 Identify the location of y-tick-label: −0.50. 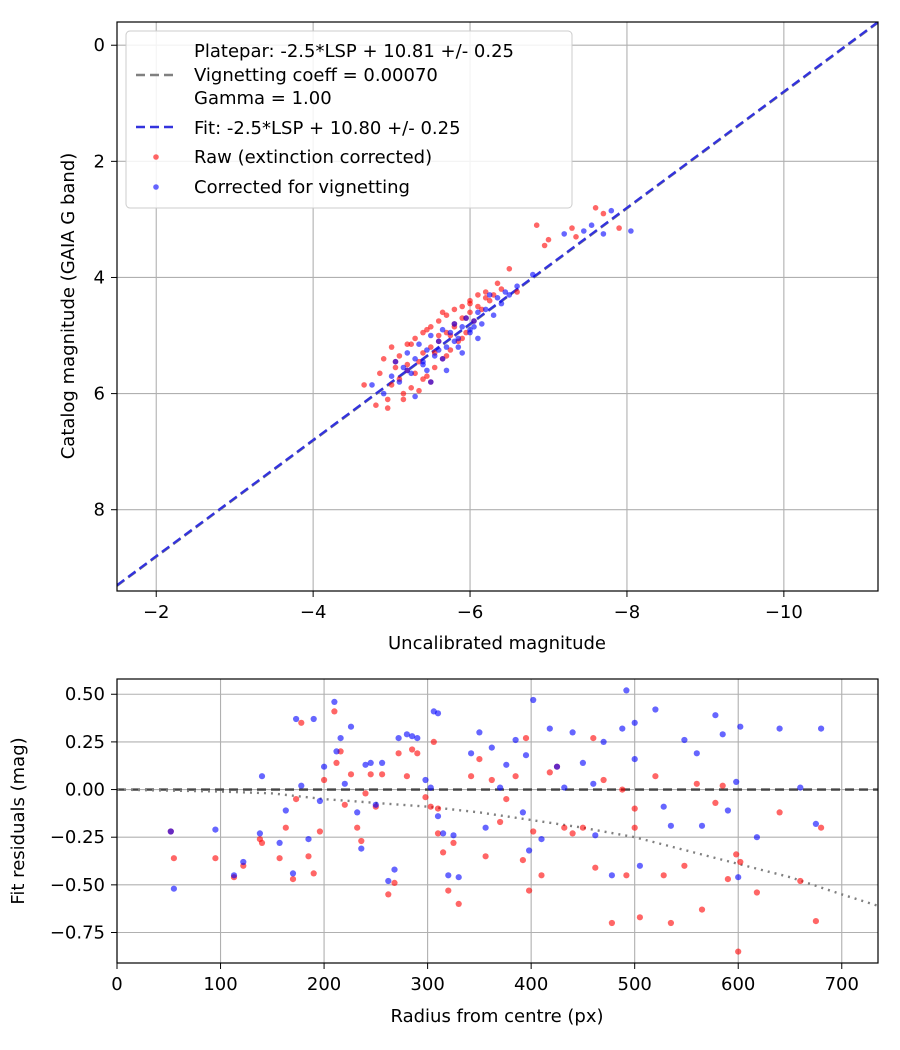
(77, 885).